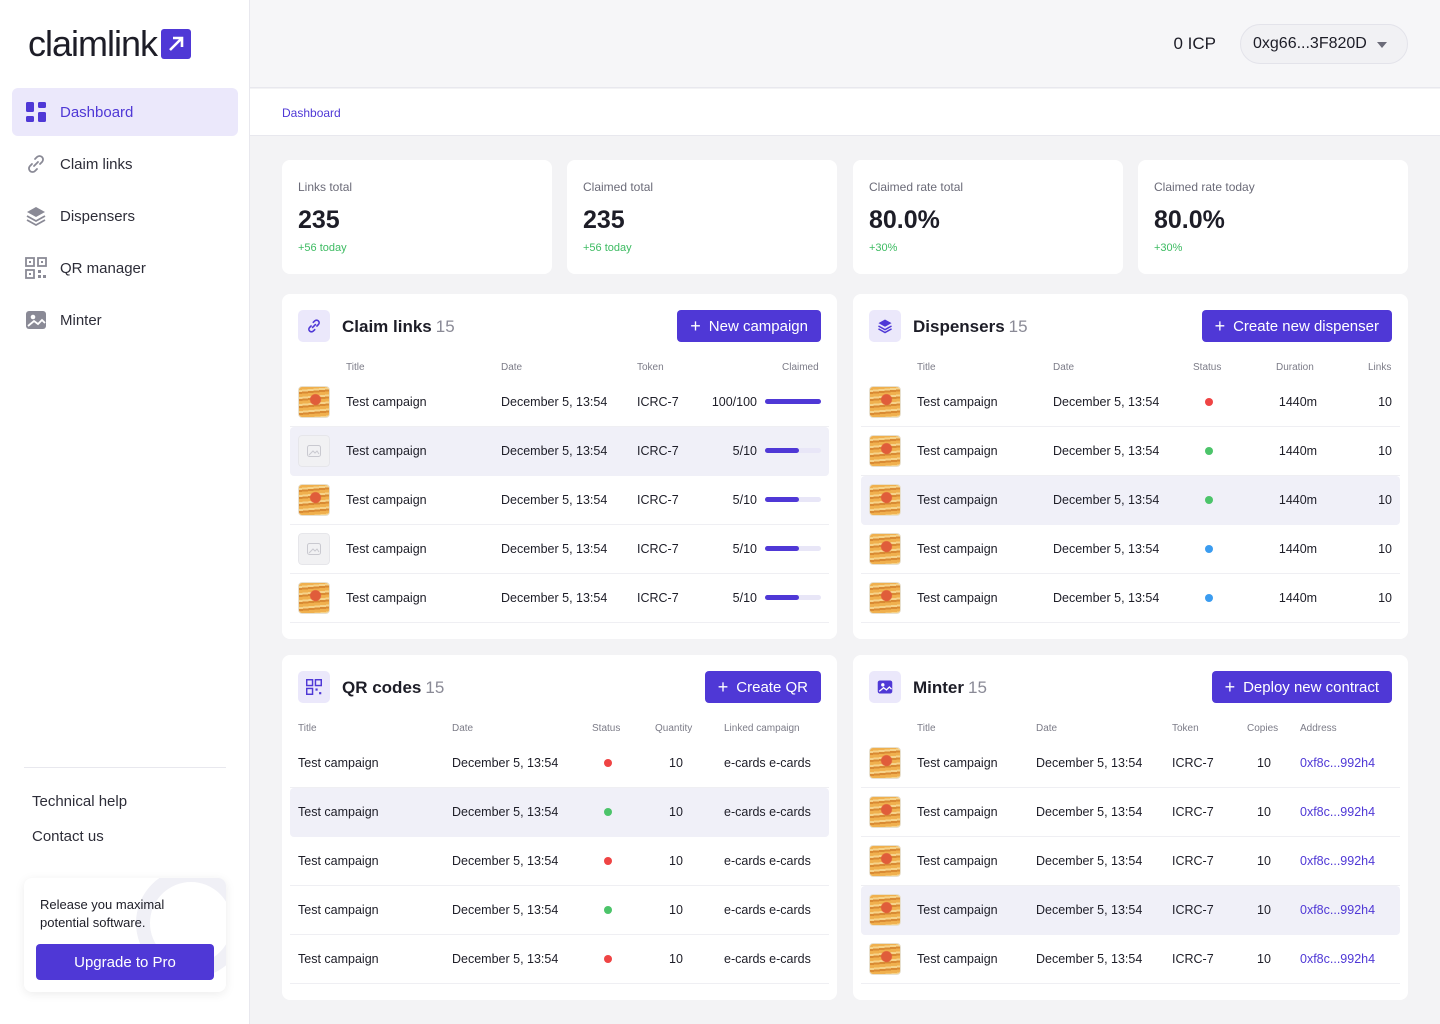 The image size is (1440, 1024). I want to click on plus-icon: +, so click(723, 687).